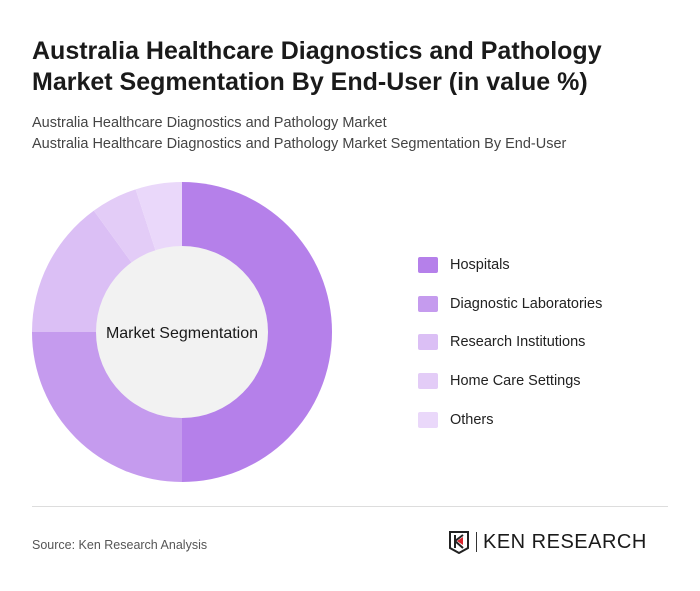  I want to click on legend-label: Others, so click(472, 419).